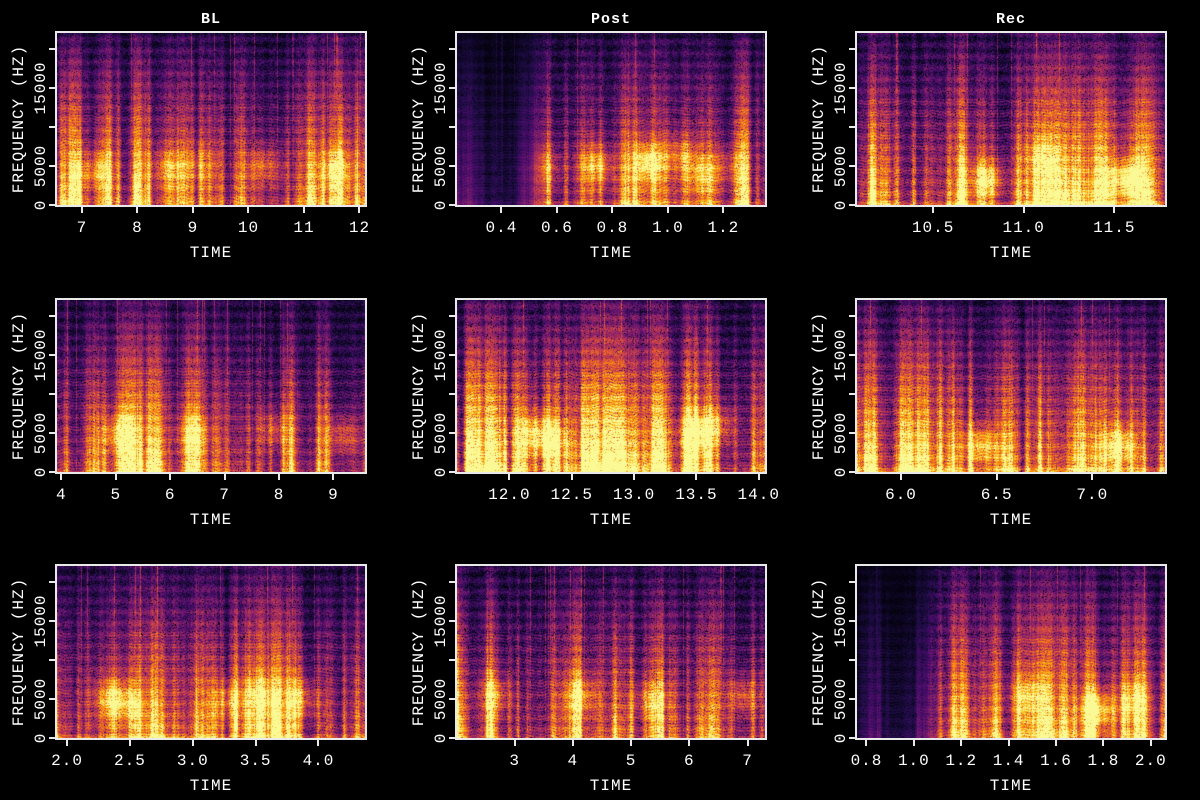  Describe the element at coordinates (1150, 761) in the screenshot. I see `x-tick-label: 2.0` at that location.